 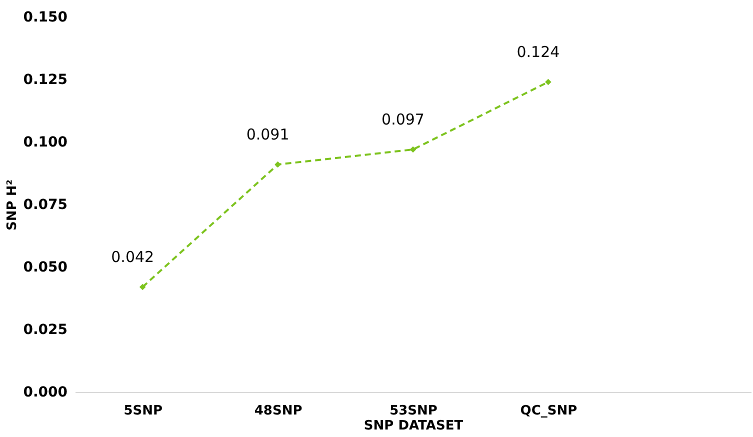 I want to click on y-tick-label: 0.150, so click(x=45, y=18).